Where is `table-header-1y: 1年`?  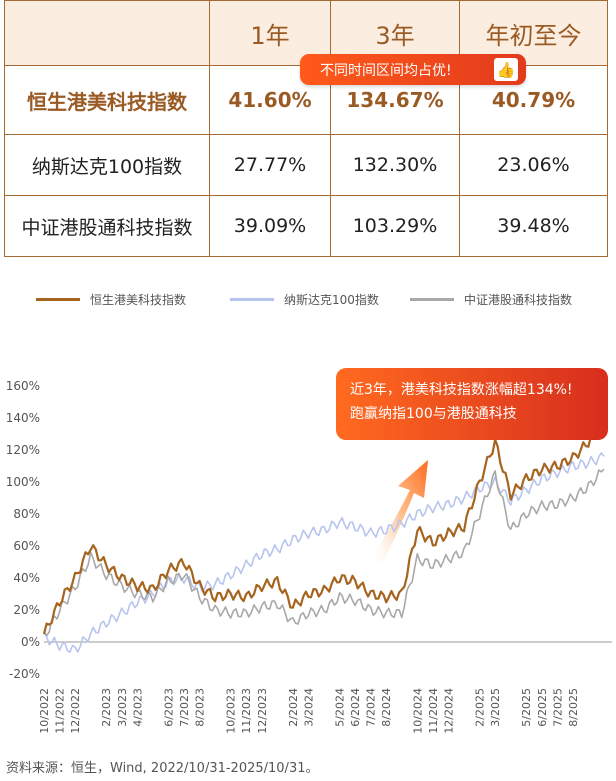
table-header-1y: 1年 is located at coordinates (270, 33).